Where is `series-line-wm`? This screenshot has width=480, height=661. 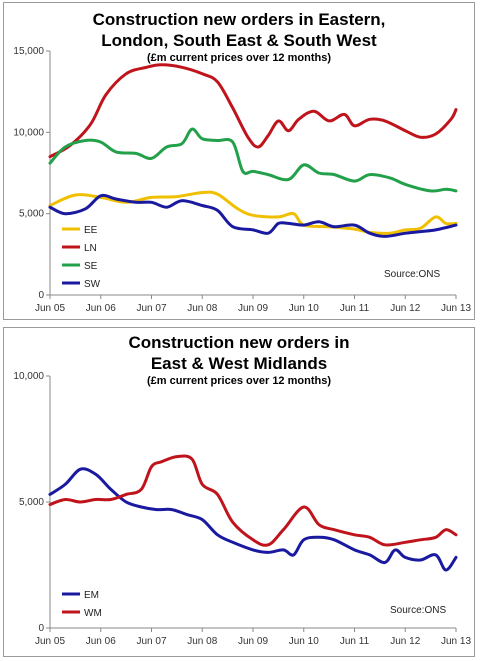 series-line-wm is located at coordinates (253, 500).